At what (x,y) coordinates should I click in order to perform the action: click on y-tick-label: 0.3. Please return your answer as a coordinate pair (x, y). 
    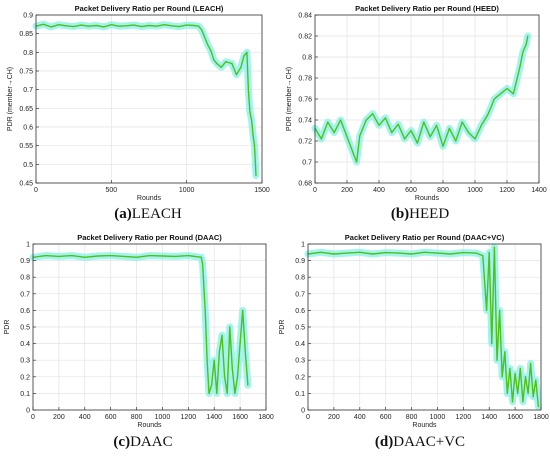
    Looking at the image, I should click on (25, 361).